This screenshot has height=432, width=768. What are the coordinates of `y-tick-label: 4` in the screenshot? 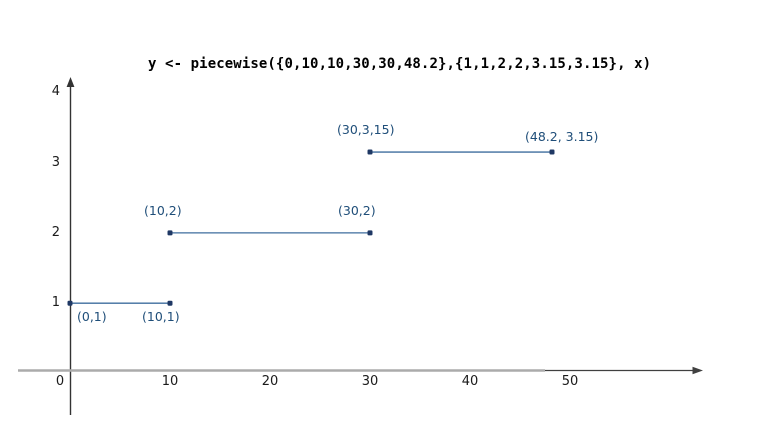 It's located at (55, 92).